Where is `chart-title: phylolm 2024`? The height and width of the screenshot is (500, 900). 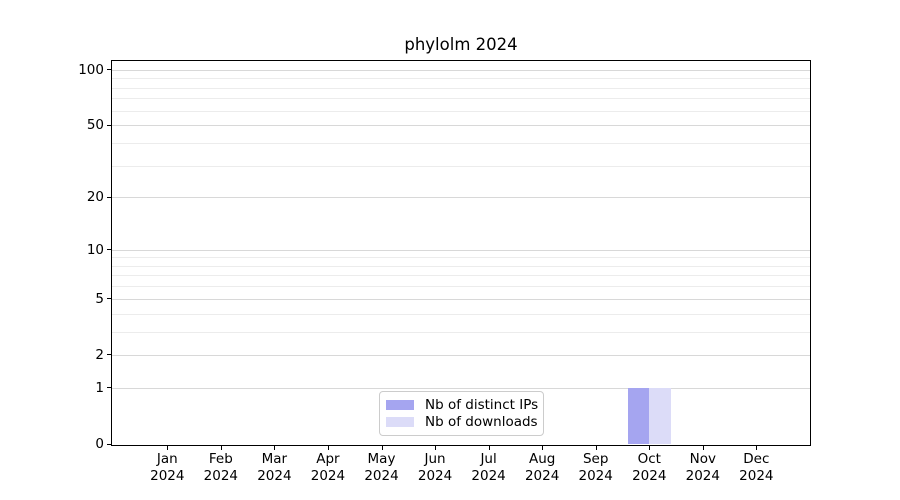
chart-title: phylolm 2024 is located at coordinates (461, 44).